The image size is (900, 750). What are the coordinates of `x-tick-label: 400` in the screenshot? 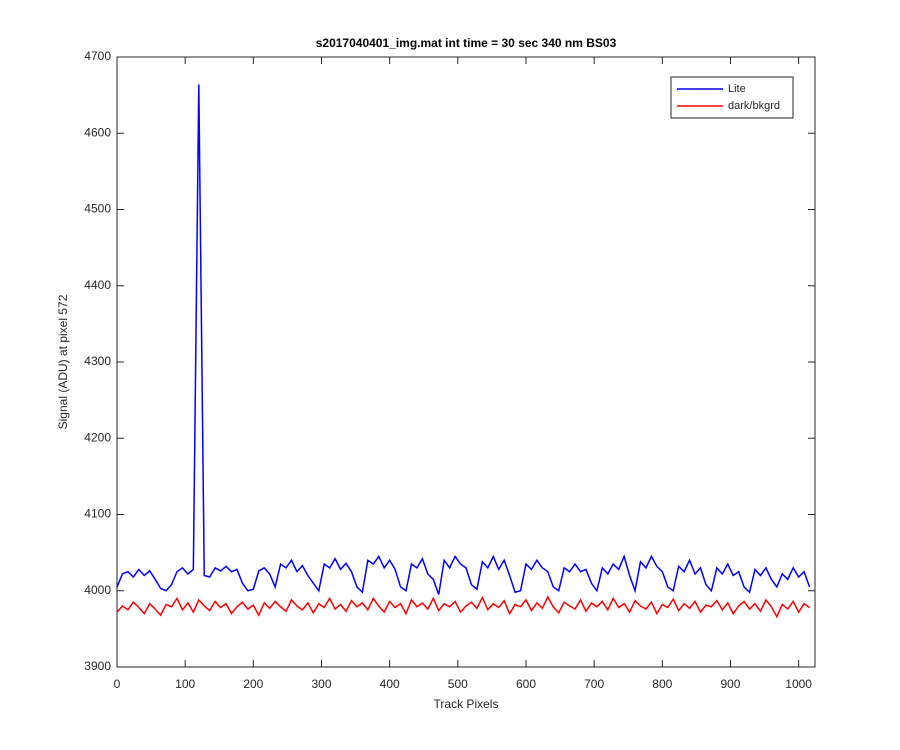 It's located at (390, 684).